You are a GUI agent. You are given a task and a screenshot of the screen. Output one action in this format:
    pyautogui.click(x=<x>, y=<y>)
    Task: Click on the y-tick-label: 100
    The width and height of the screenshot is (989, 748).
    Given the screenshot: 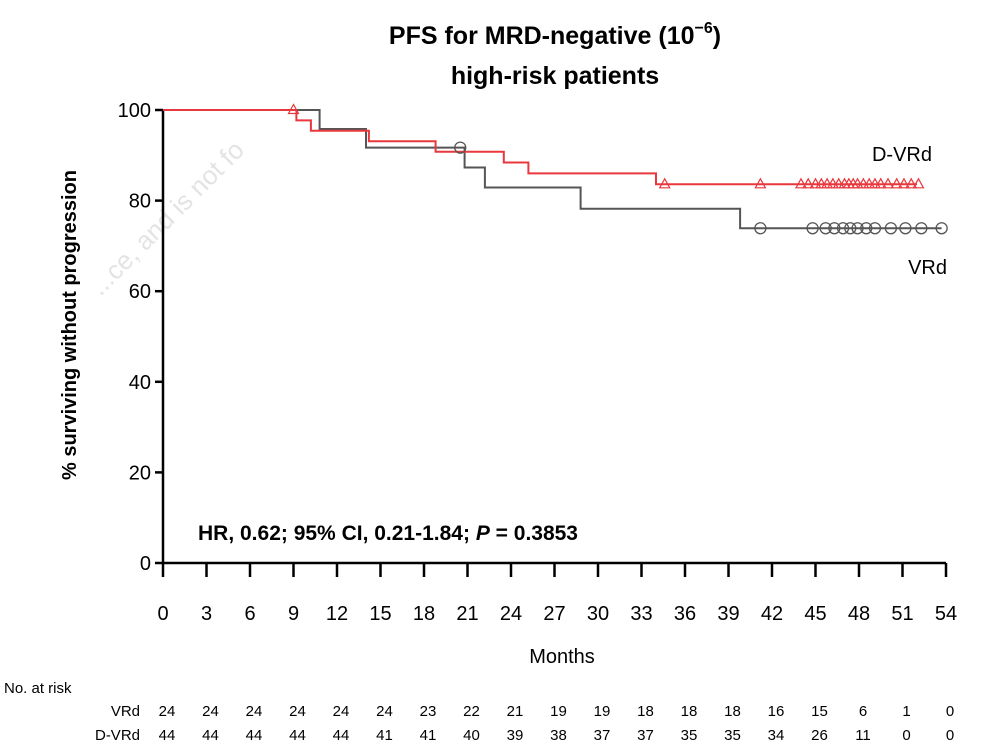 What is the action you would take?
    pyautogui.click(x=134, y=111)
    